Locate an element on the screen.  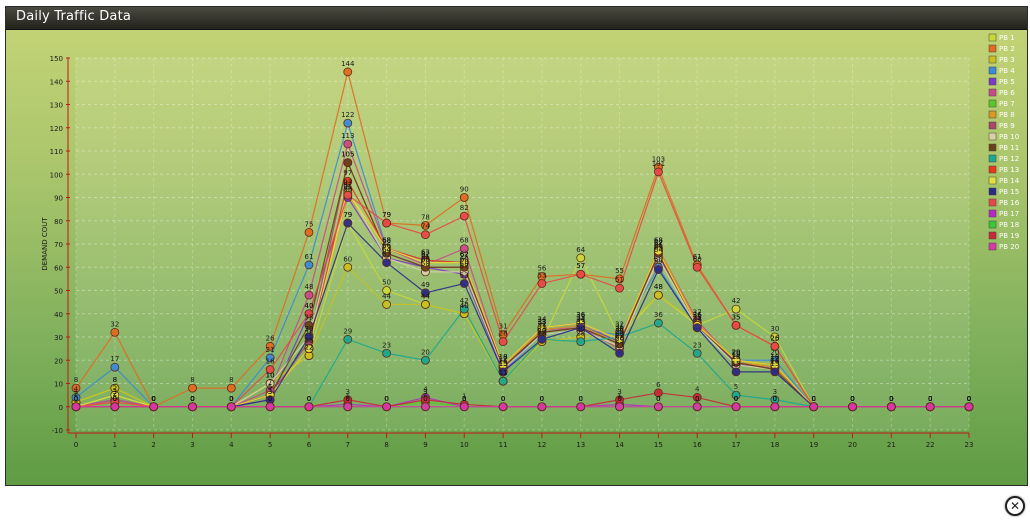
y-tick-label: 60 is located at coordinates (58, 268).